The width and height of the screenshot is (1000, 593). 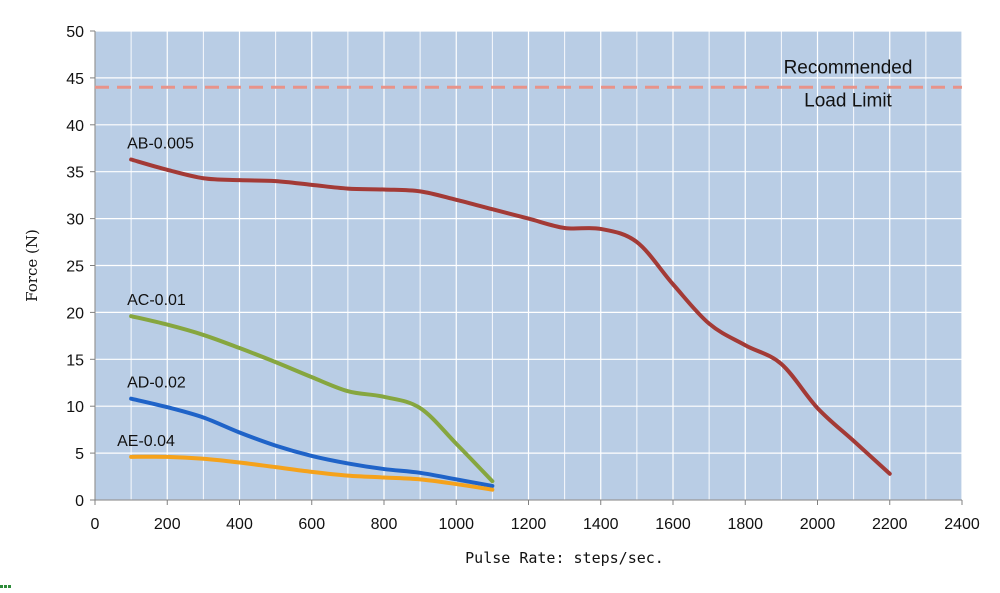 What do you see at coordinates (456, 524) in the screenshot?
I see `x-tick-label: 1000` at bounding box center [456, 524].